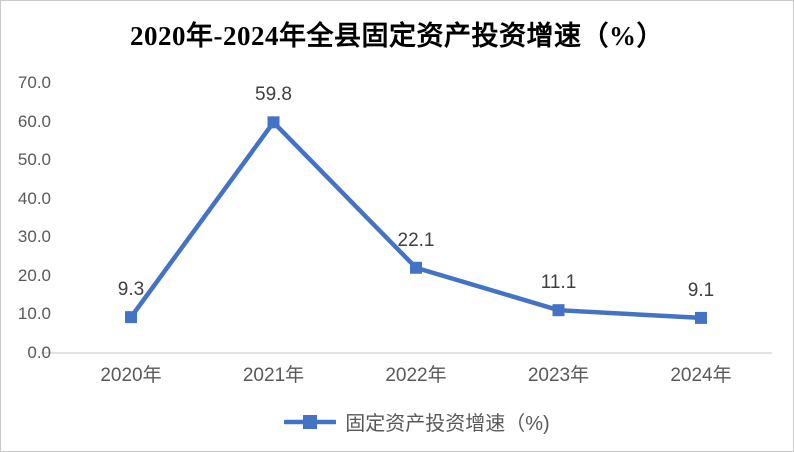 Image resolution: width=794 pixels, height=452 pixels. Describe the element at coordinates (701, 290) in the screenshot. I see `data-point-label: 9.1` at that location.